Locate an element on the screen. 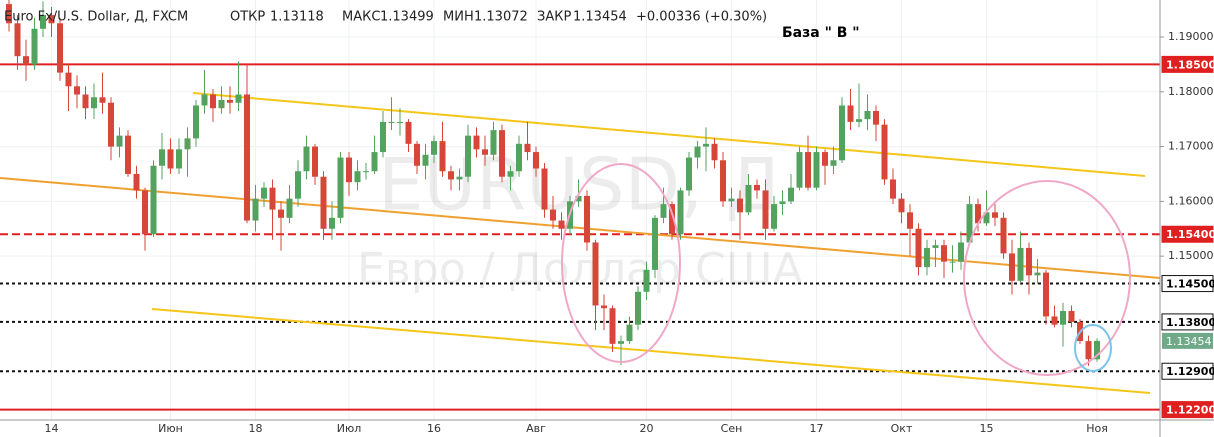 Image resolution: width=1214 pixels, height=437 pixels. ohlc-value: 1.13118 is located at coordinates (297, 17).